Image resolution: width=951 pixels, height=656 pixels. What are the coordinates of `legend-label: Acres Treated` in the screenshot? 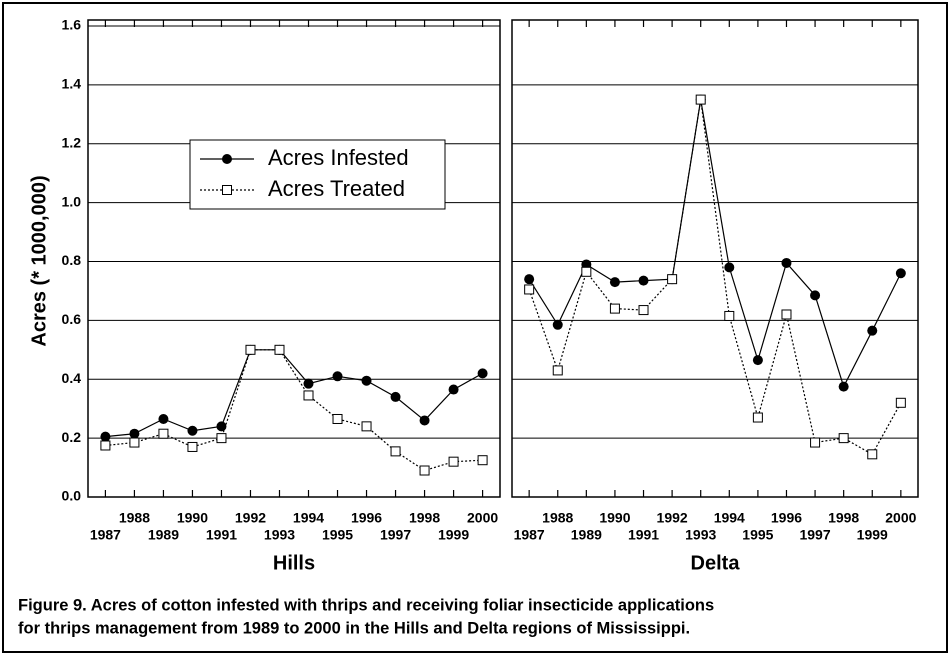 It's located at (336, 188).